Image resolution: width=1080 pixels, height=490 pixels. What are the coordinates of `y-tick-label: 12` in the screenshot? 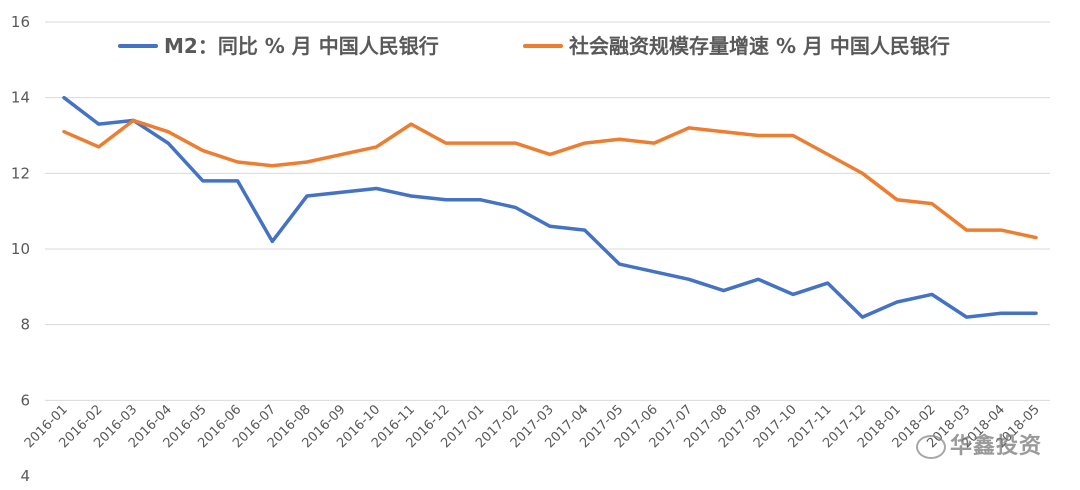 It's located at (20, 173).